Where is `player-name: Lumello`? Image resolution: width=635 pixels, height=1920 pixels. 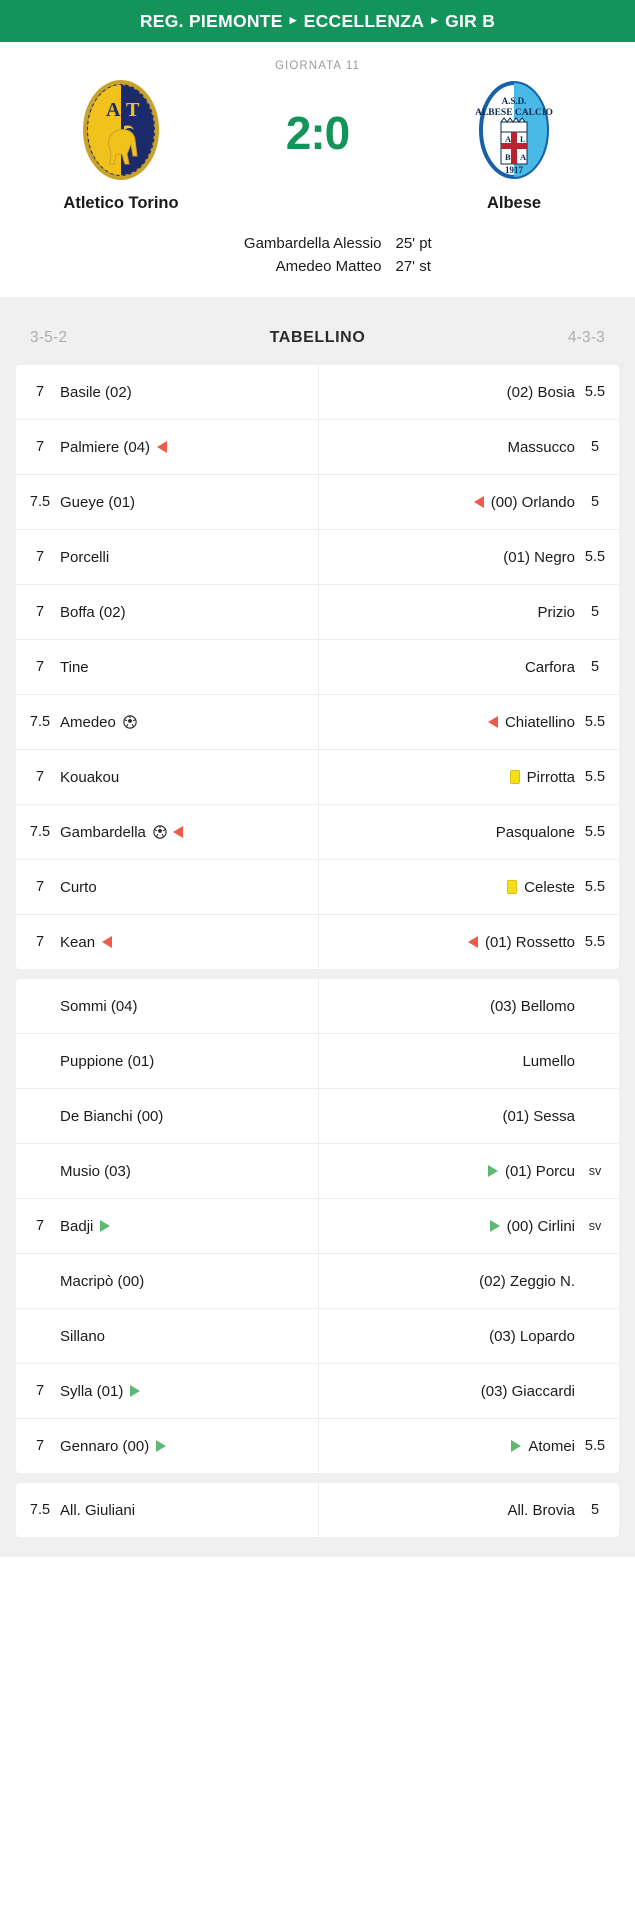
player-name: Lumello is located at coordinates (548, 1061).